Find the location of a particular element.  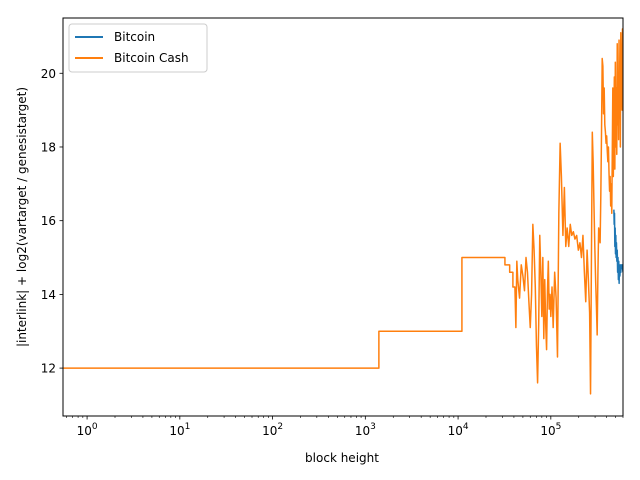

x-tick-label: 10⁰ is located at coordinates (87, 430).